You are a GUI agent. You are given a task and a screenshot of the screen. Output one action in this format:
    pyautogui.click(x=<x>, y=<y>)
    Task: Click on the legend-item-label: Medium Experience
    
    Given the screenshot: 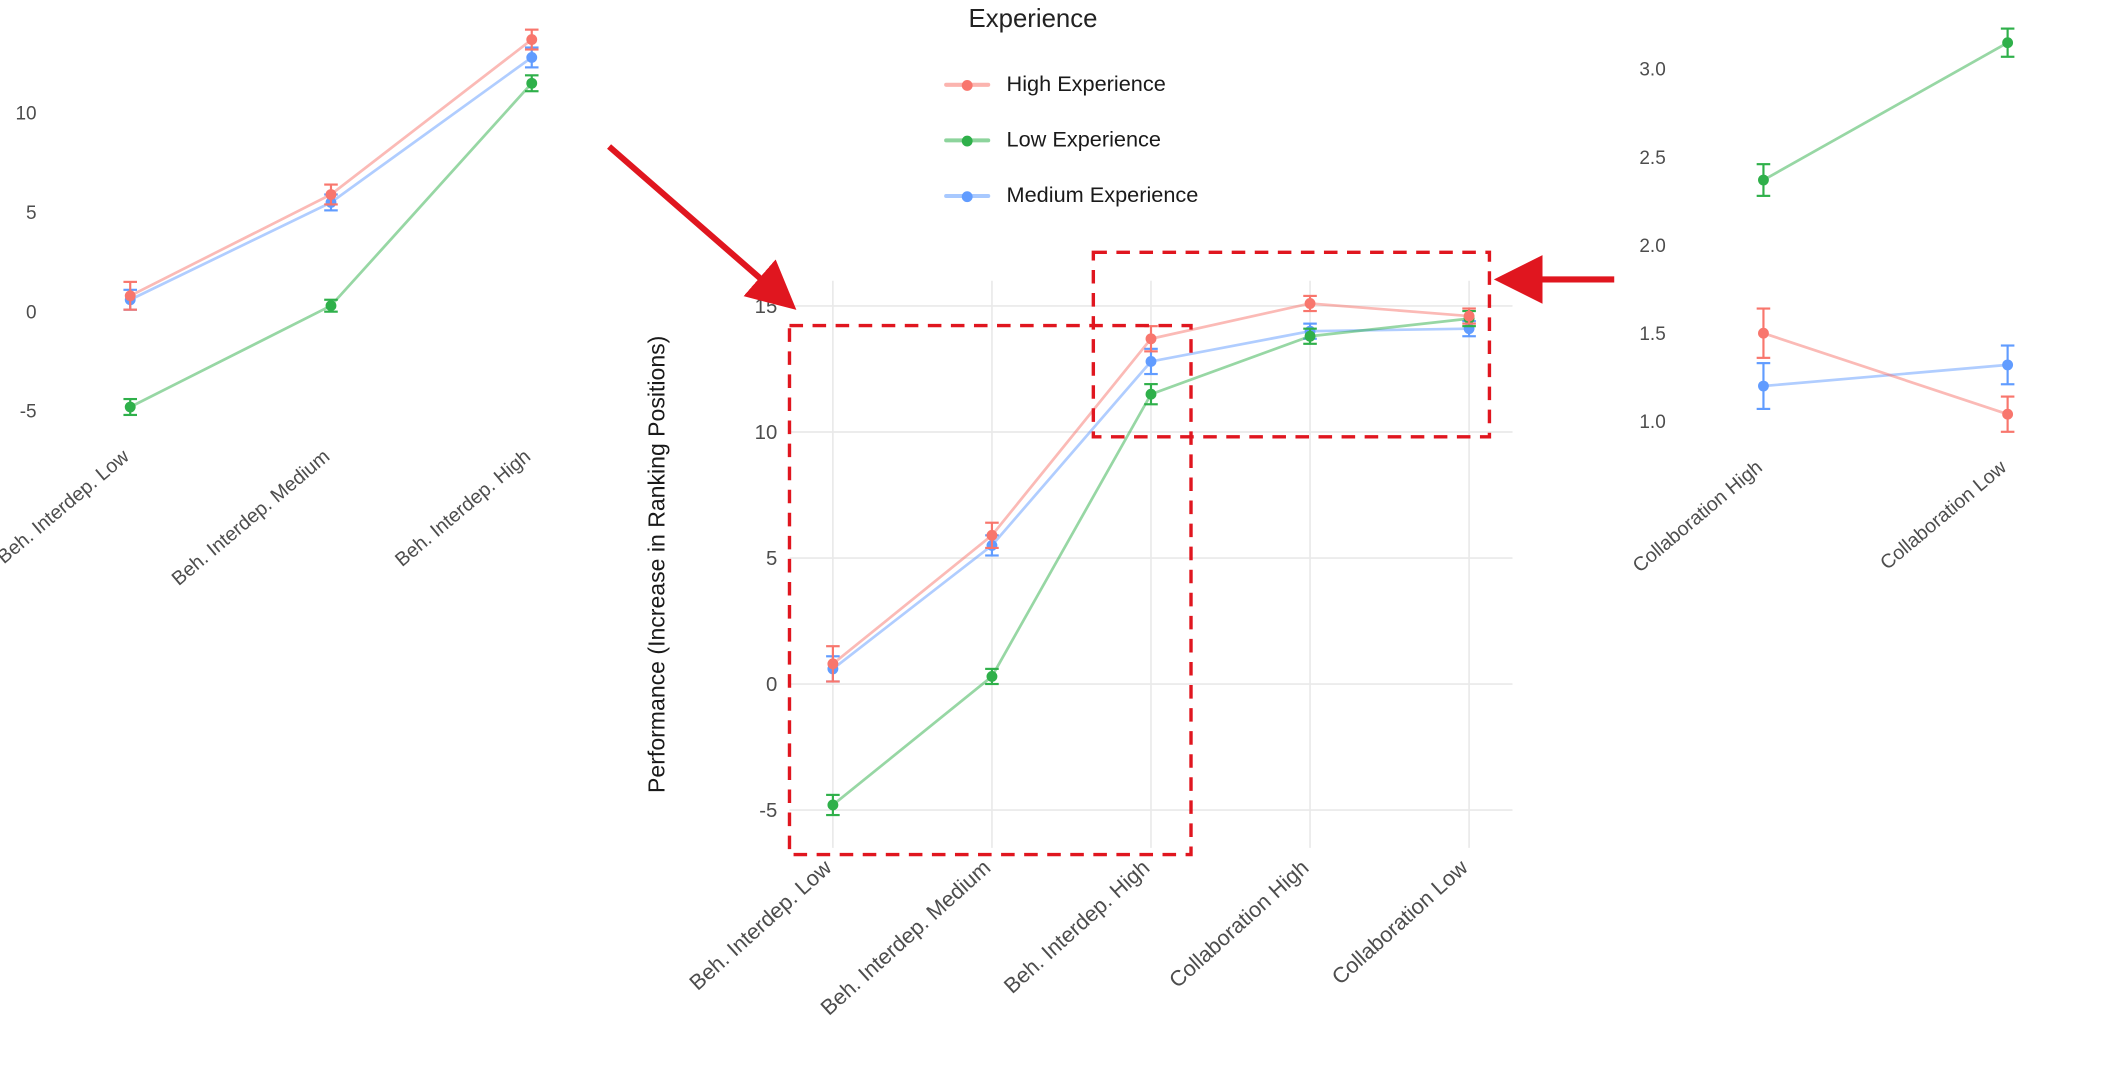 What is the action you would take?
    pyautogui.click(x=1102, y=195)
    